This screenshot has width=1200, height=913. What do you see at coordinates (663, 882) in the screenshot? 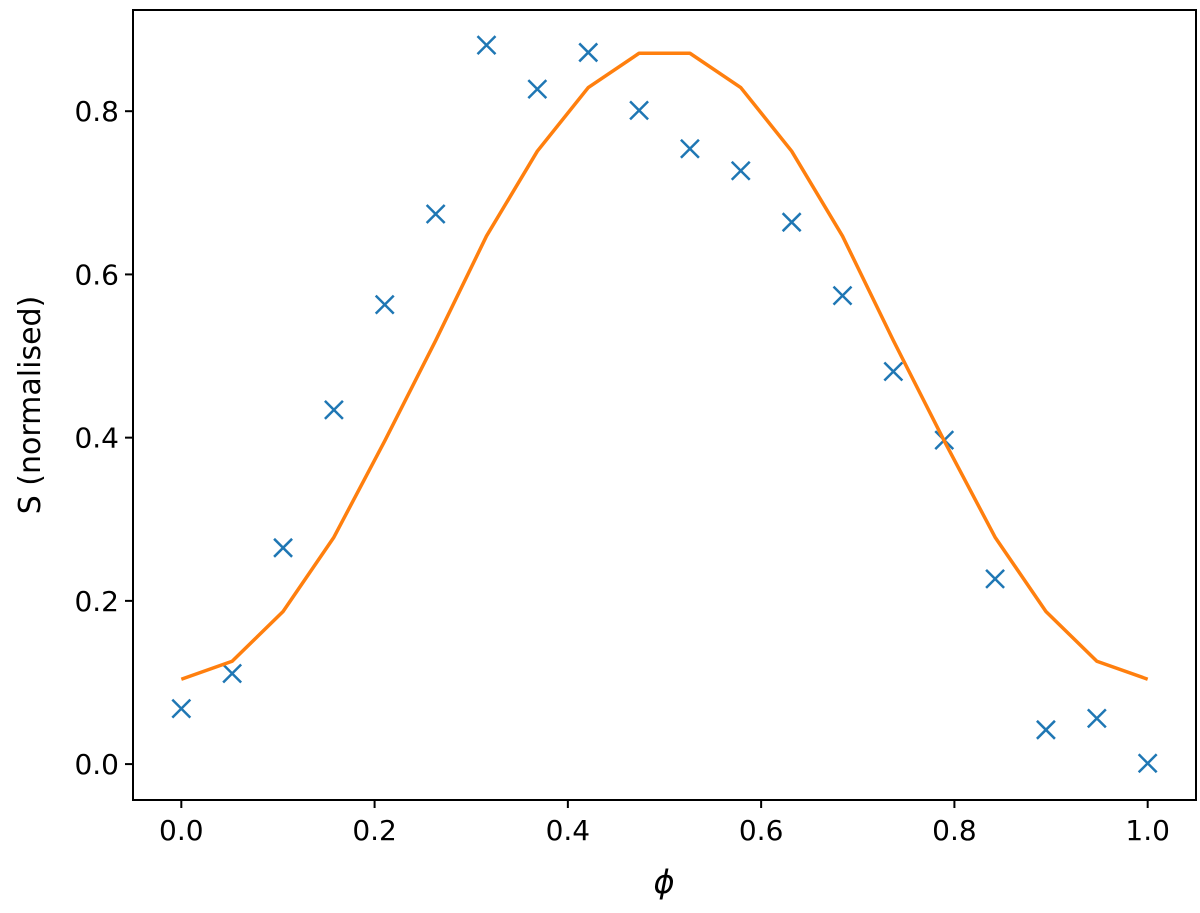
I see `x-axis-label: ϕ` at bounding box center [663, 882].